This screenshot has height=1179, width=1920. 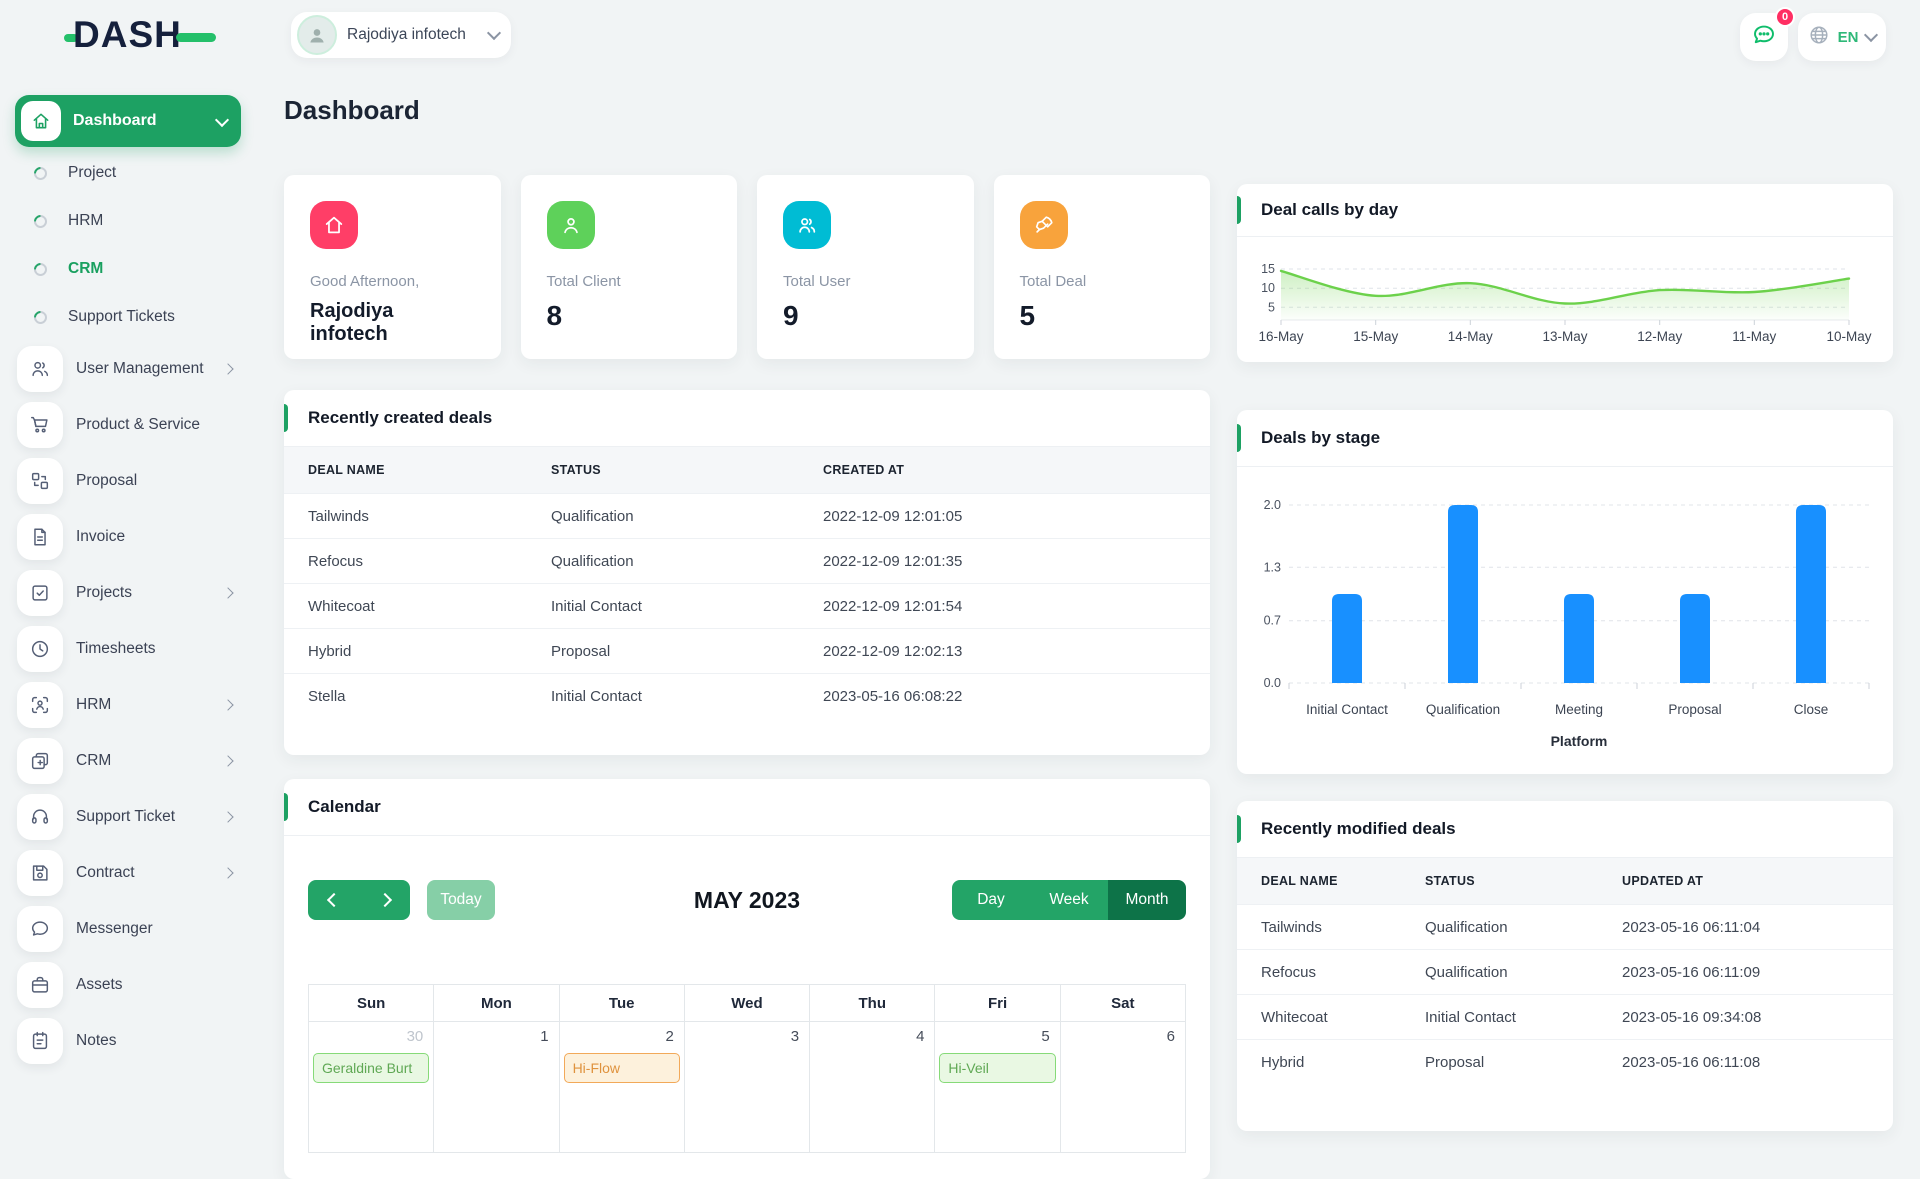 I want to click on calendar-today-button: Today, so click(x=461, y=900).